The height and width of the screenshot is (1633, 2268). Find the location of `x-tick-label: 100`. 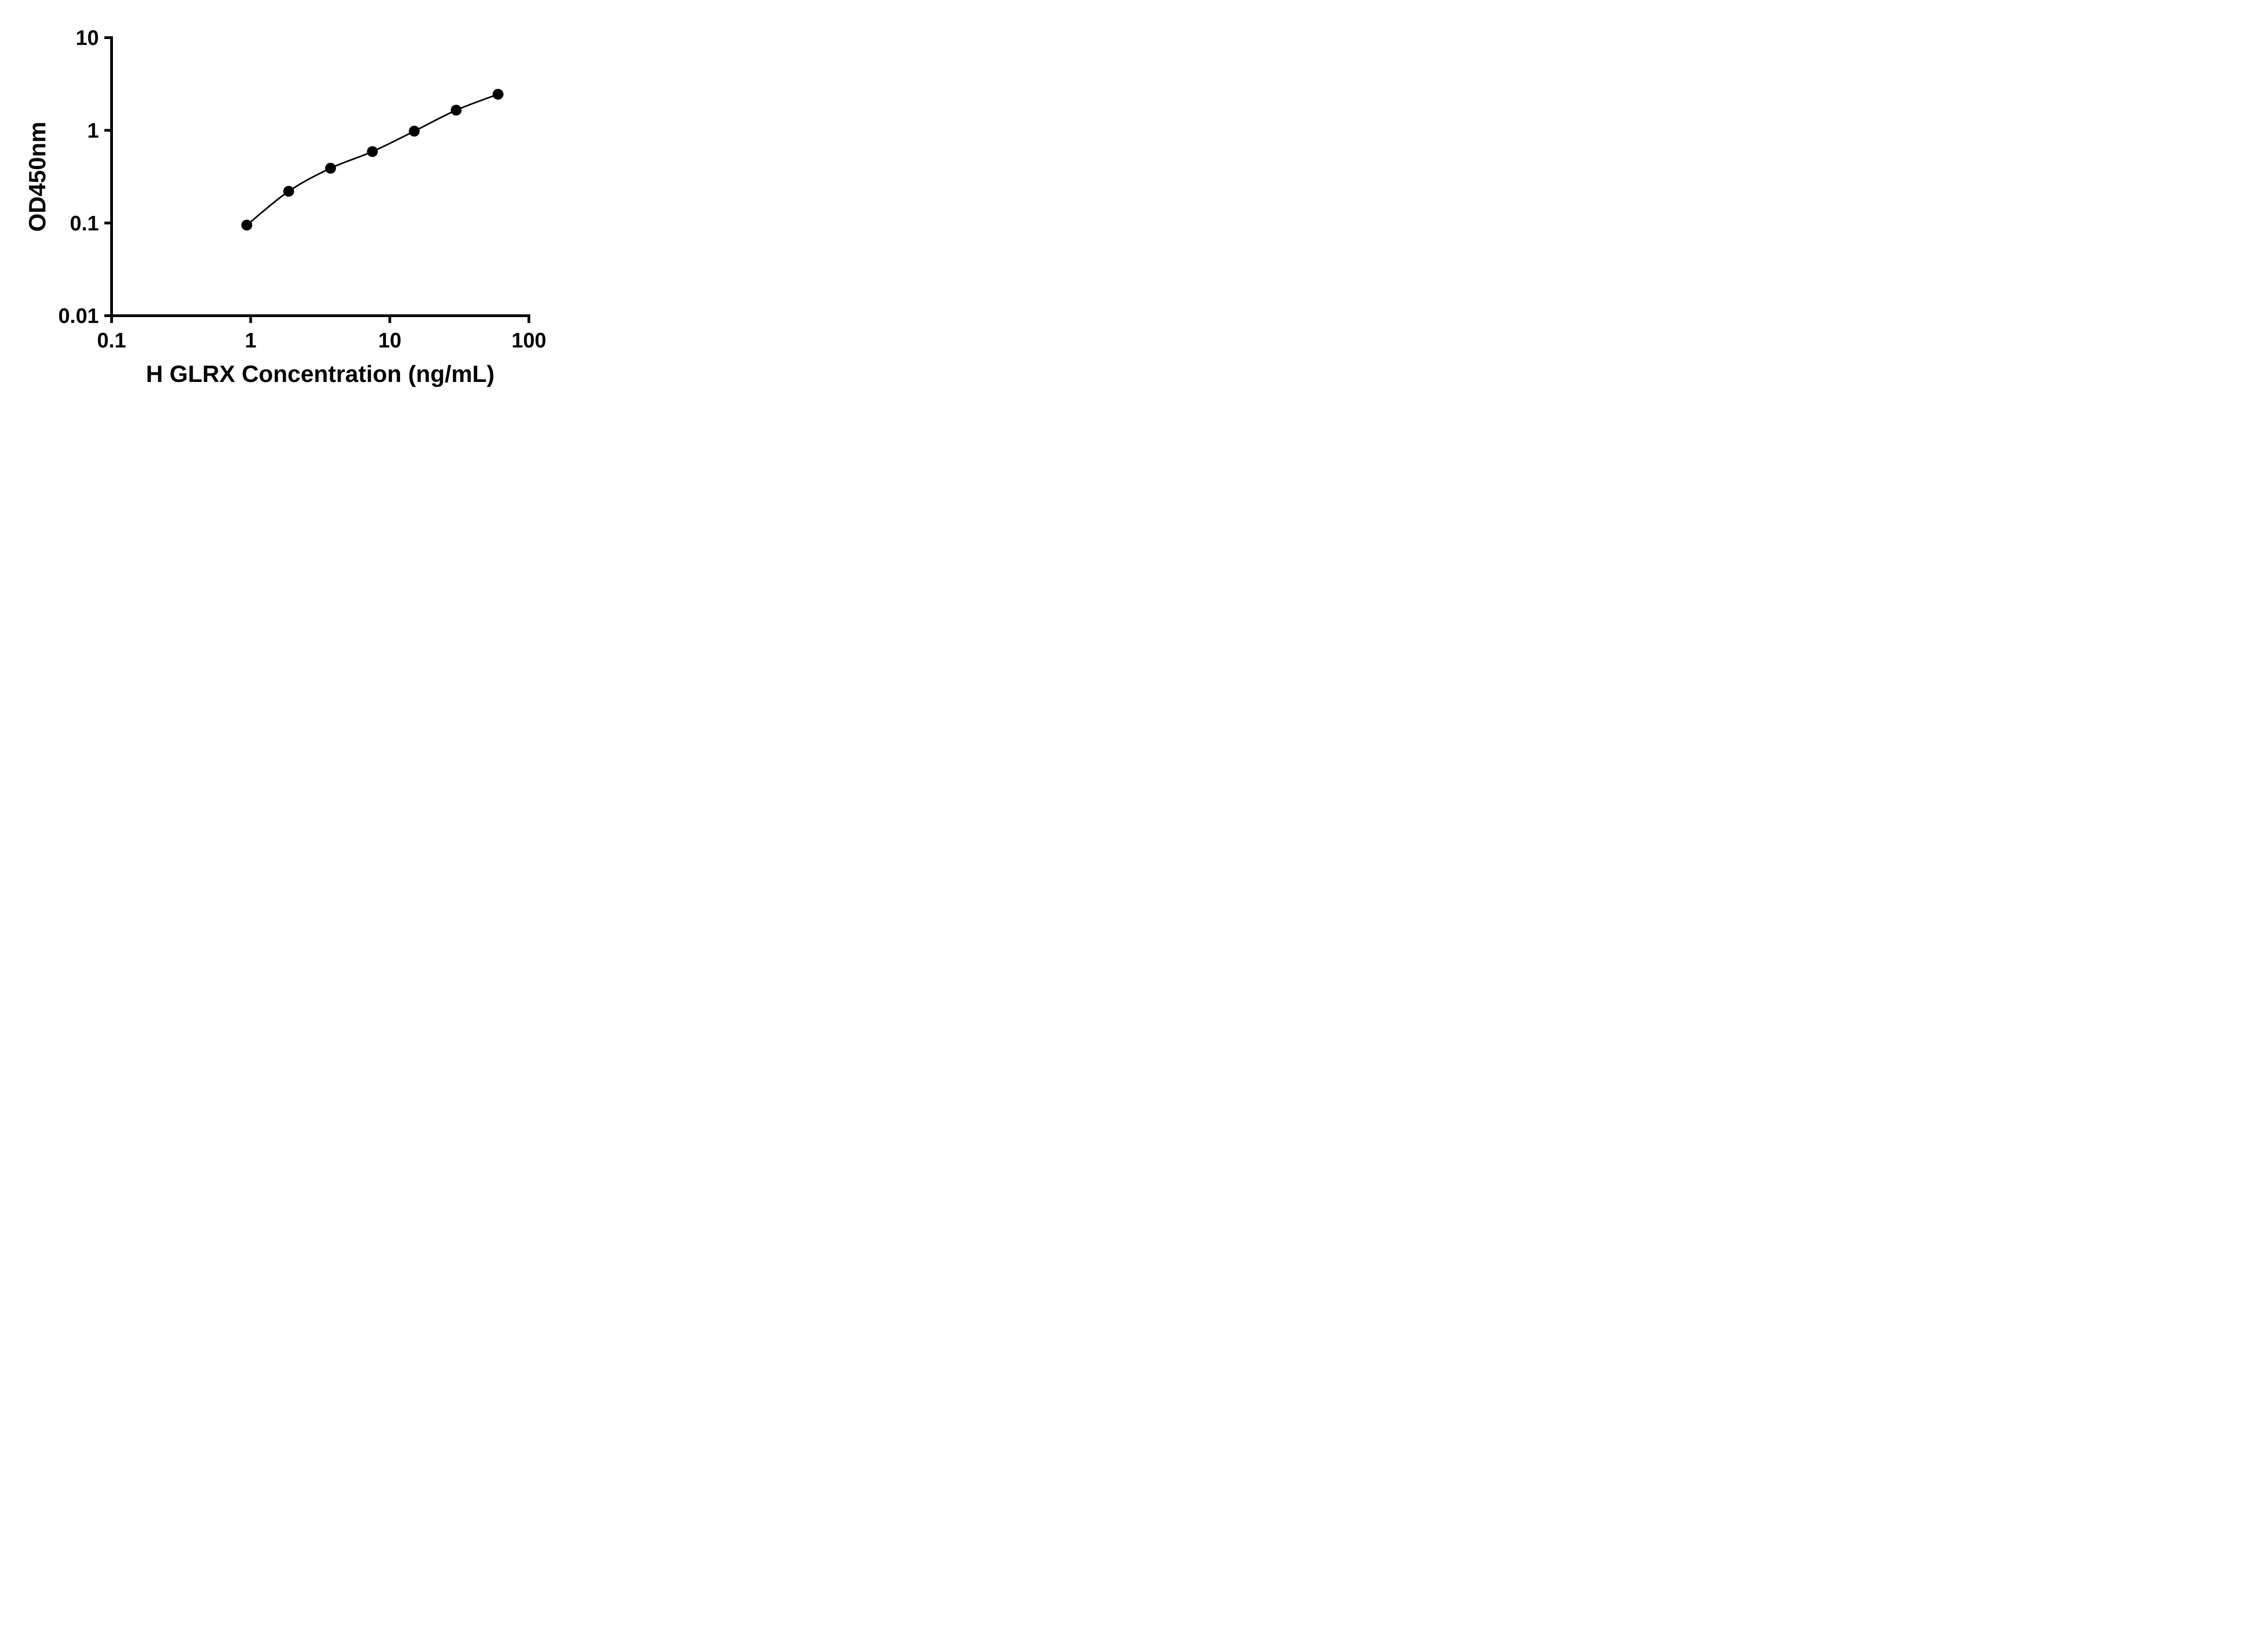

x-tick-label: 100 is located at coordinates (529, 340).